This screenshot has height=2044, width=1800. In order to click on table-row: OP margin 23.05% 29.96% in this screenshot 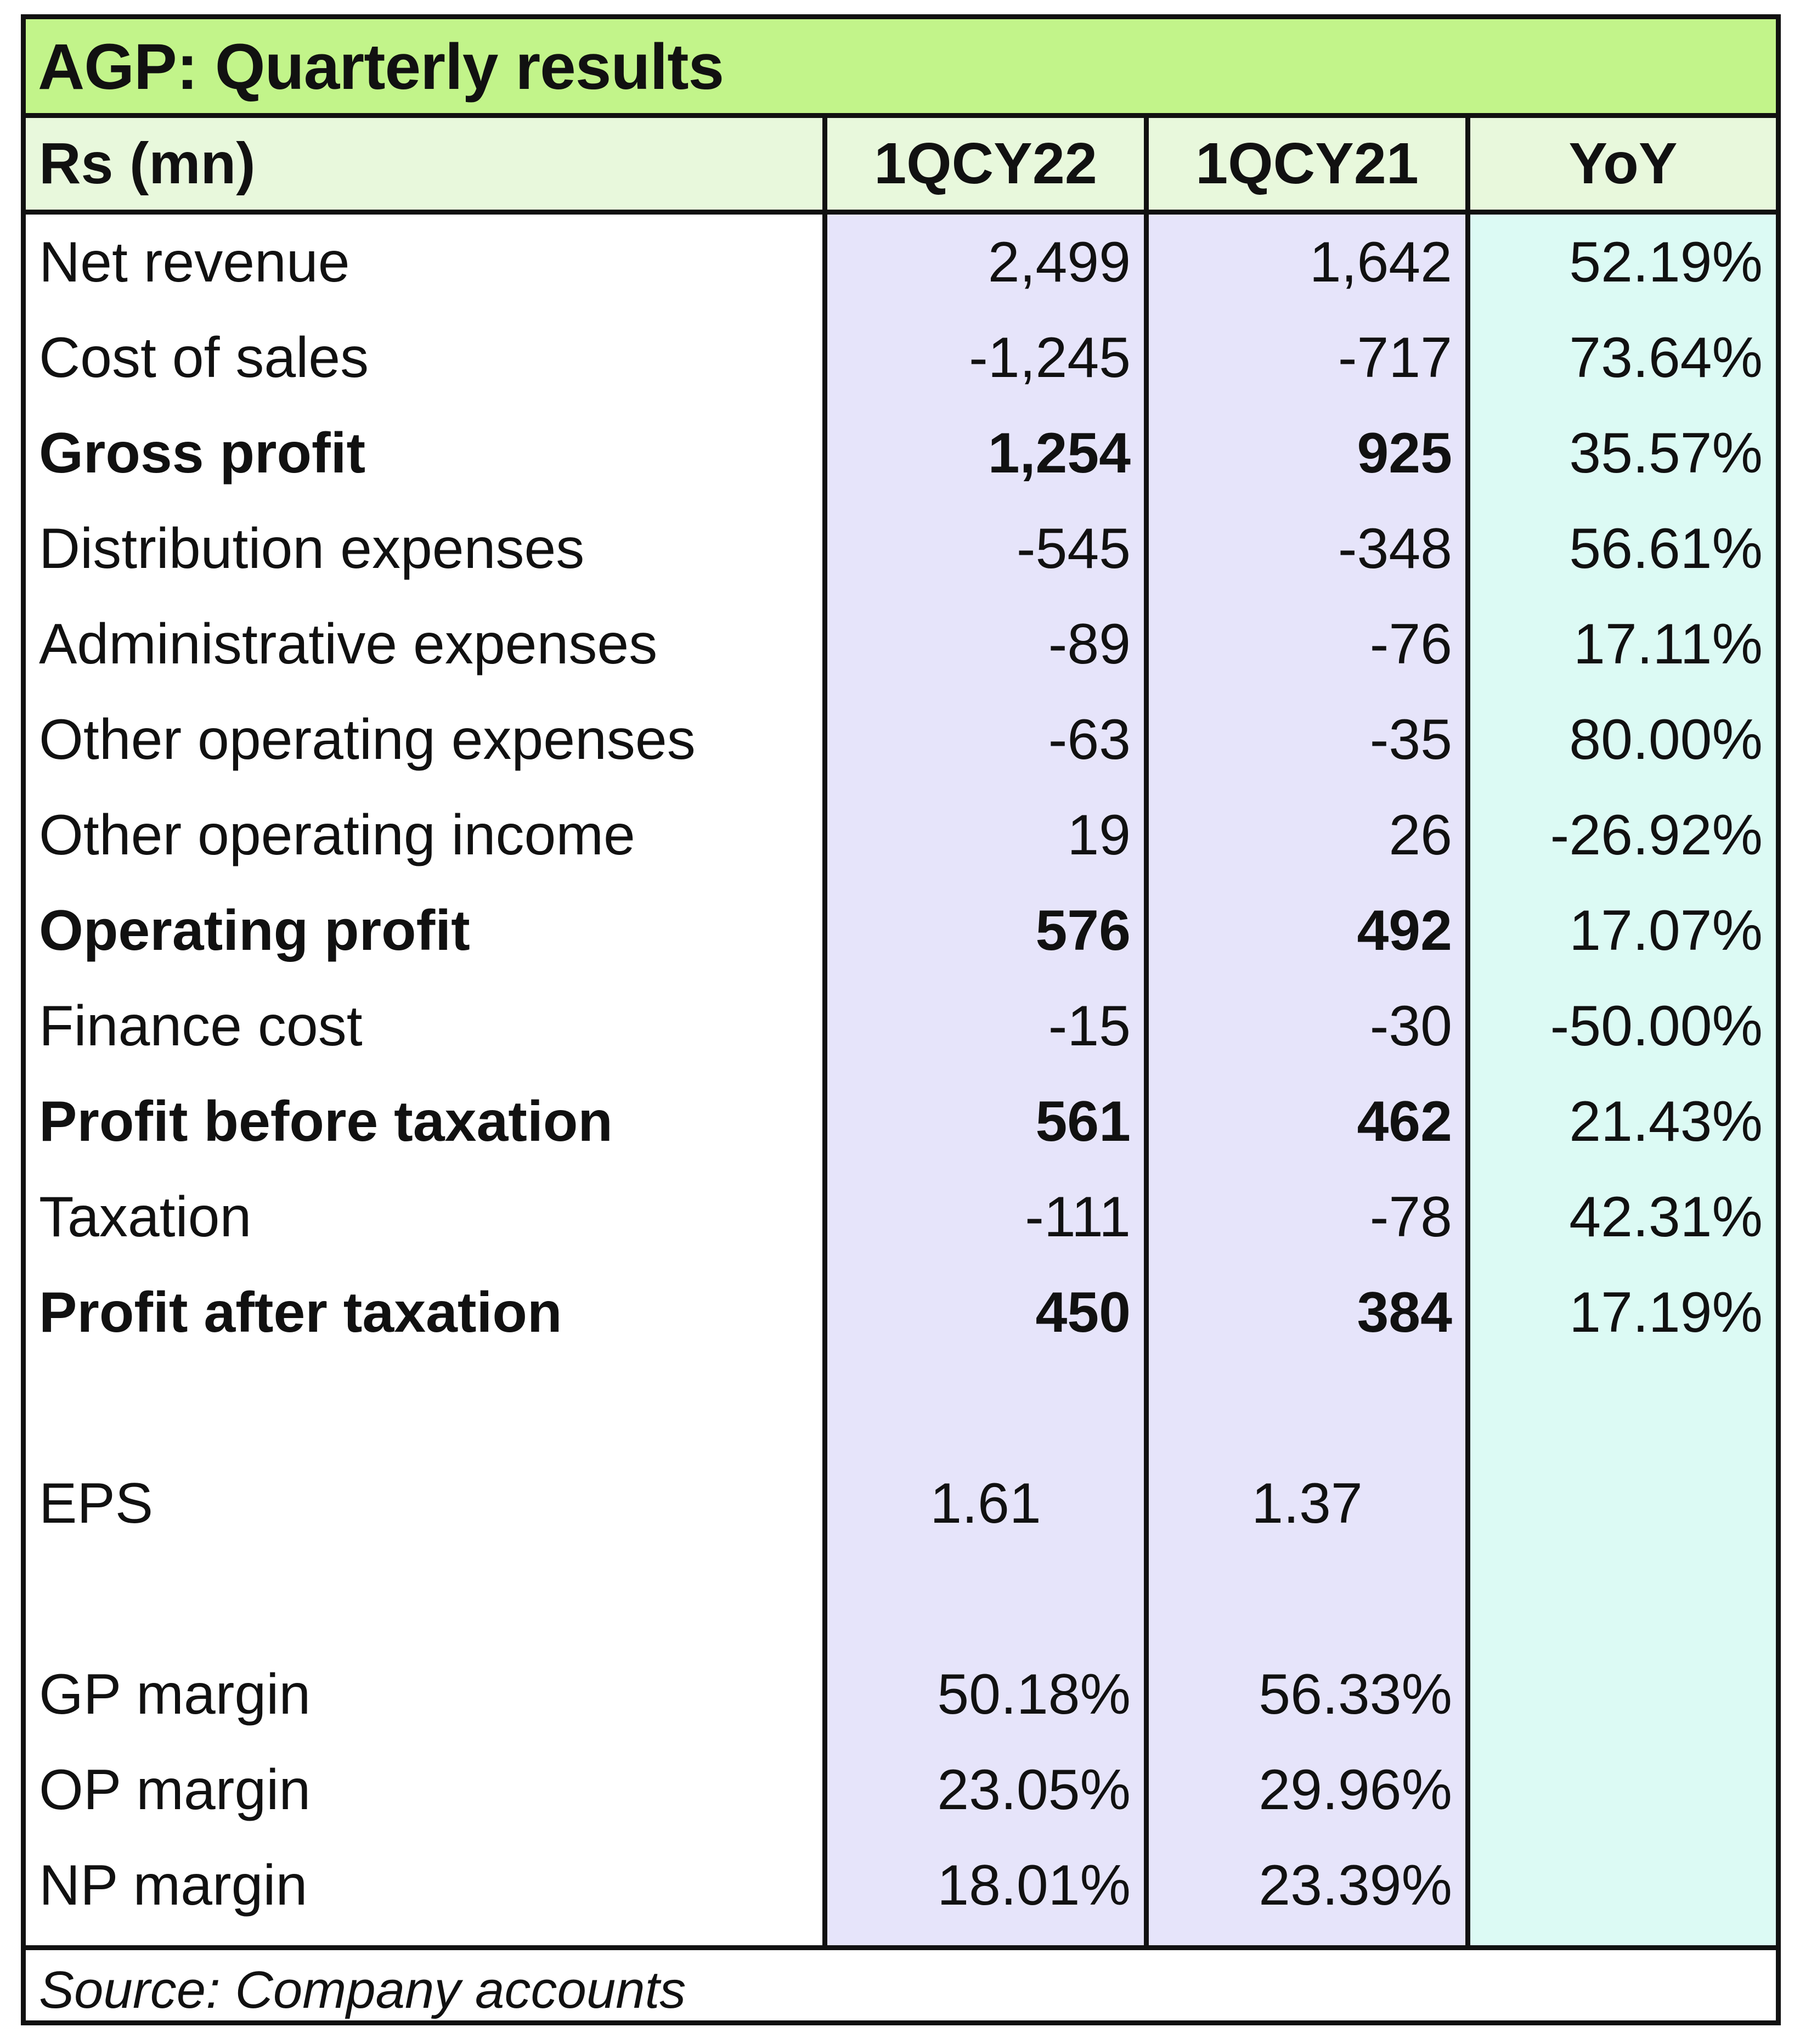, I will do `click(901, 1790)`.